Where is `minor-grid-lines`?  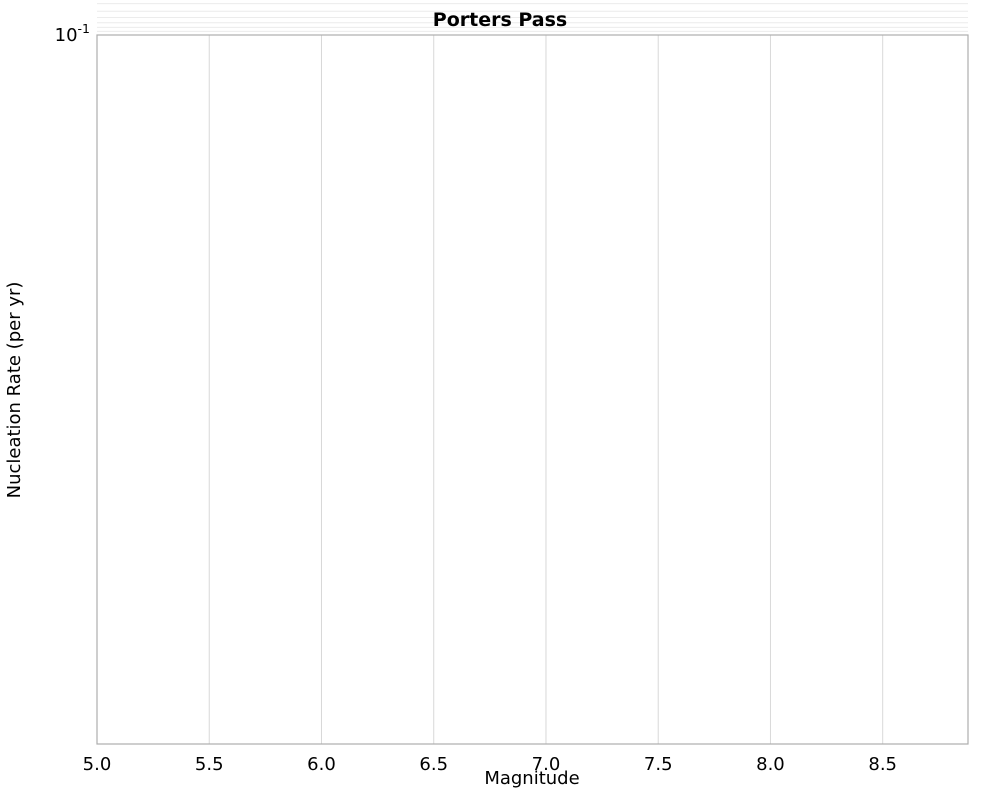 minor-grid-lines is located at coordinates (532, 17).